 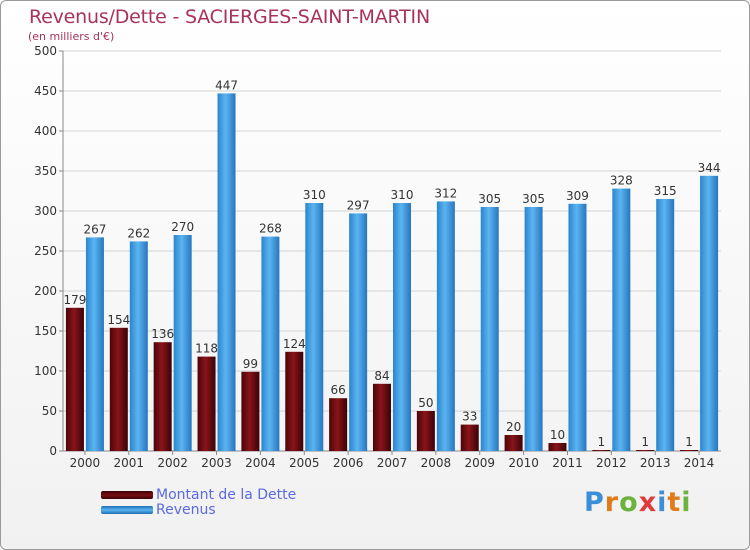 I want to click on x-tick-label: 2005, so click(x=304, y=463).